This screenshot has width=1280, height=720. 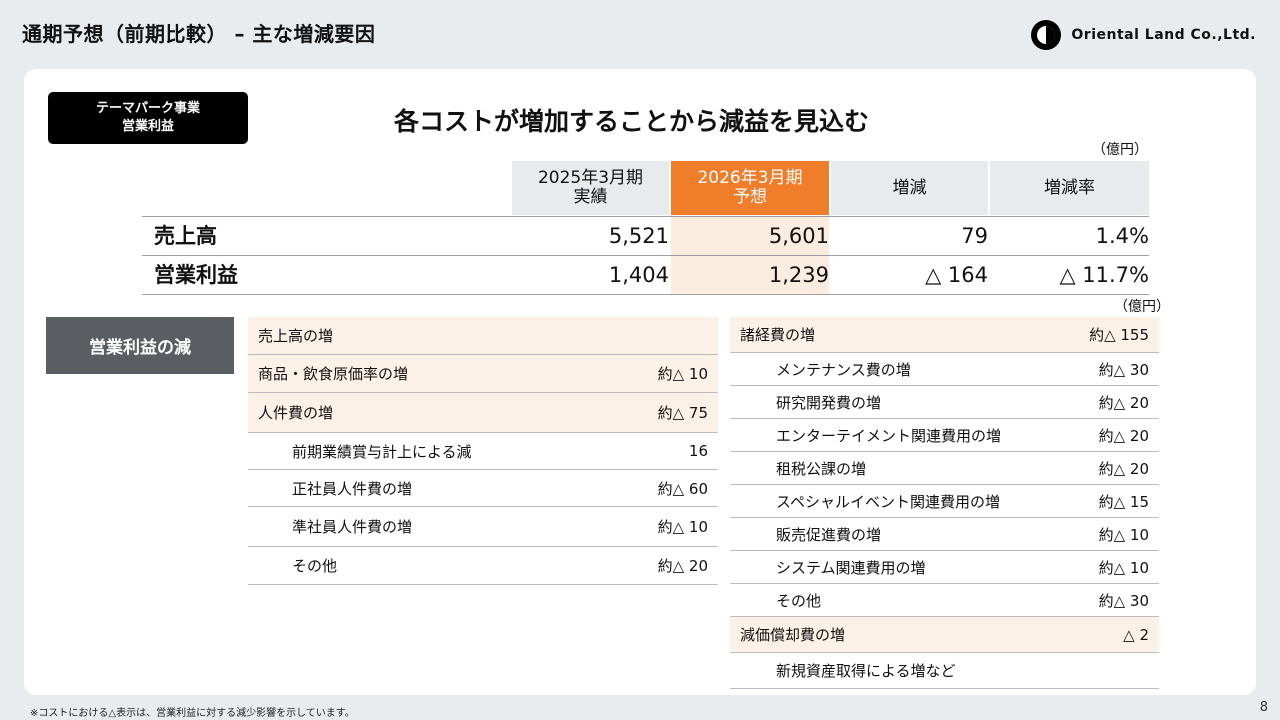 I want to click on summary-cell-prev: 5,521, so click(x=638, y=236).